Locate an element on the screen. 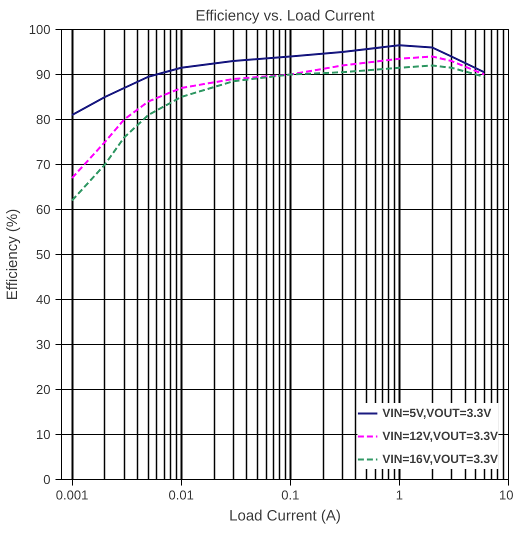 Image resolution: width=523 pixels, height=537 pixels. legend-label: VIN=16V,VOUT=3.3V is located at coordinates (440, 459).